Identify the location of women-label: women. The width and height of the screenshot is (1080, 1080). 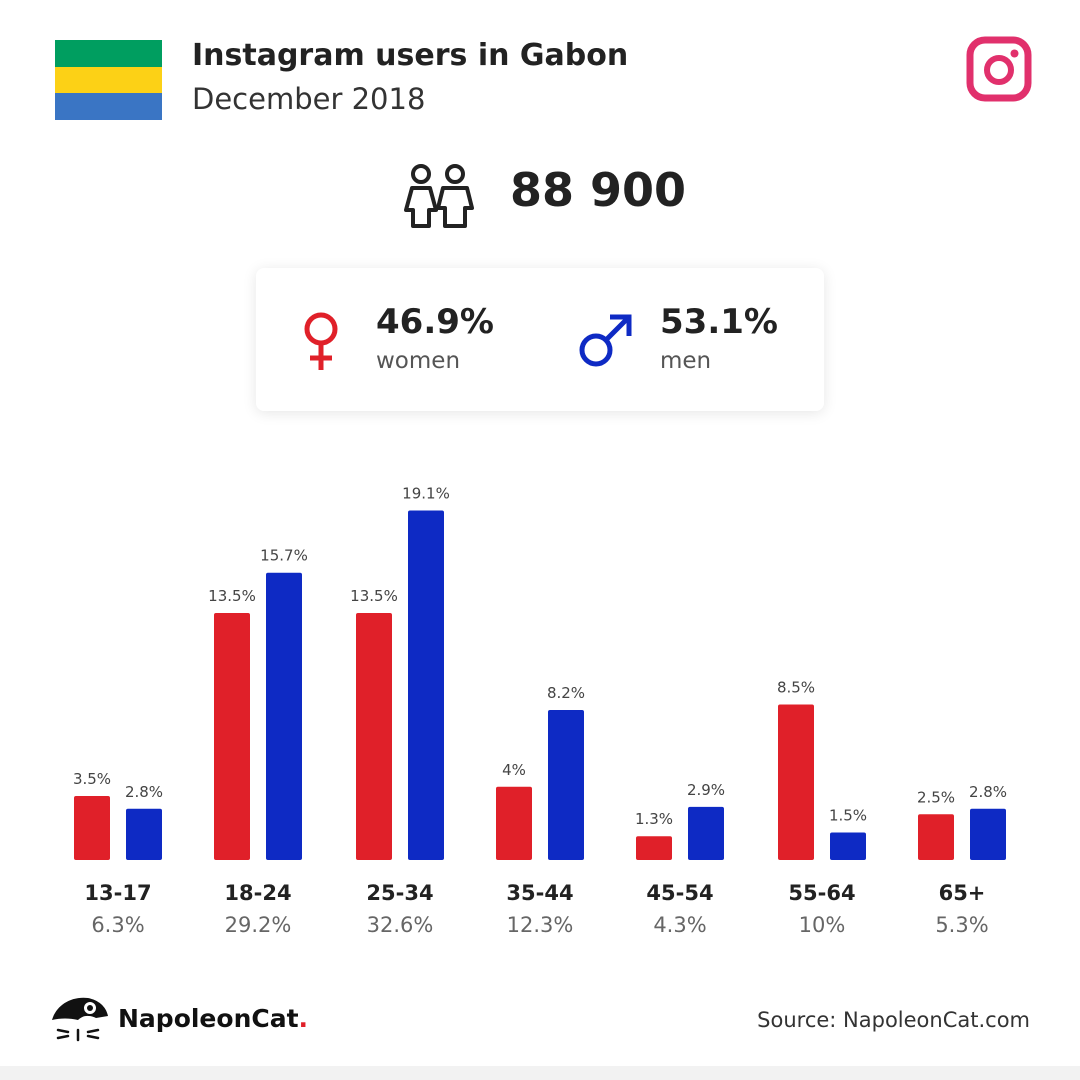
(418, 361).